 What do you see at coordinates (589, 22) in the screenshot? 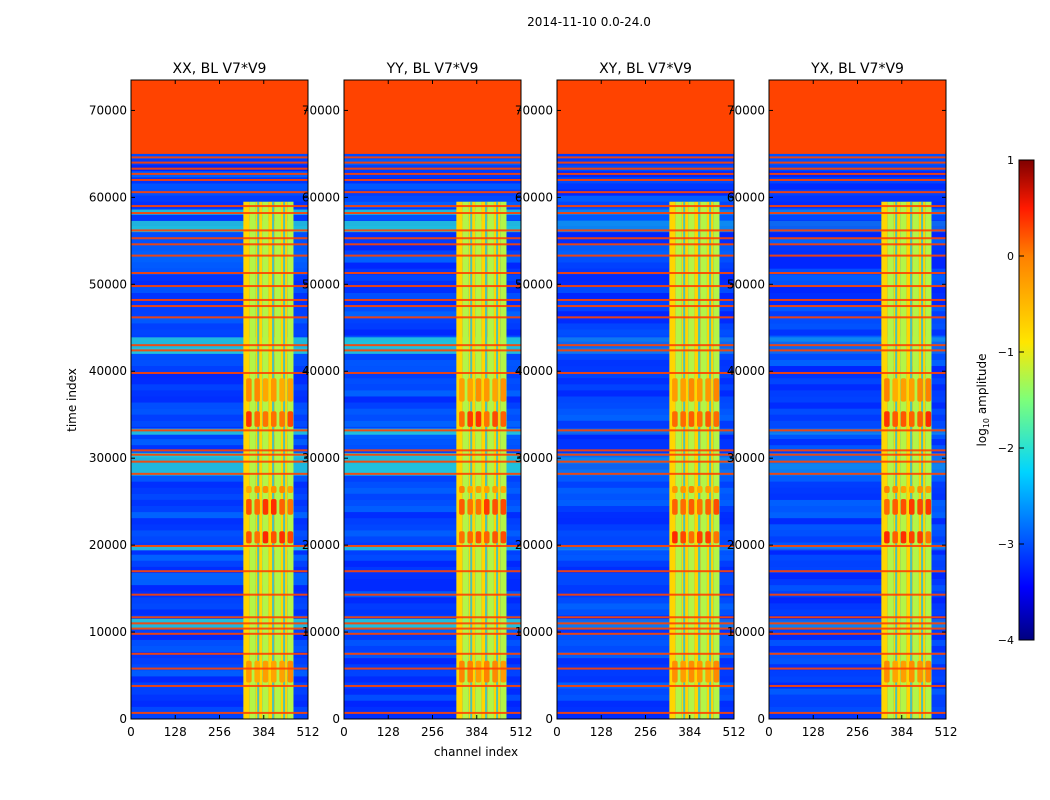
I see `figure-suptitle: 2014-11-10 0.0-24.0` at bounding box center [589, 22].